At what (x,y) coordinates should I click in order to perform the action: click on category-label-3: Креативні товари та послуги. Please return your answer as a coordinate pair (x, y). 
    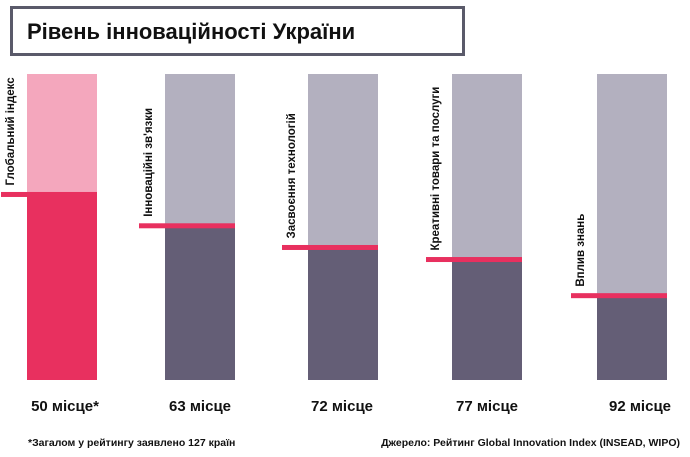
    Looking at the image, I should click on (436, 169).